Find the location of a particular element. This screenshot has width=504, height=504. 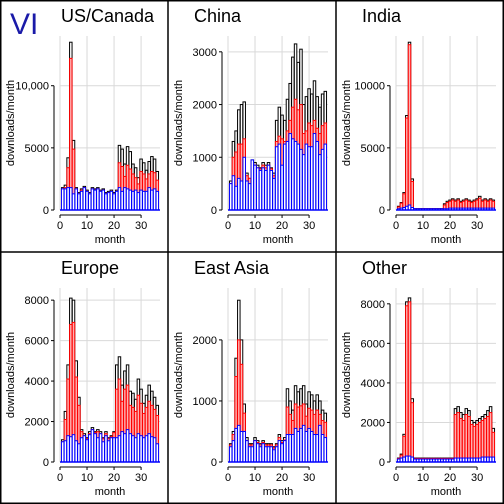

y-tick-label: 4000 is located at coordinates (37, 382).